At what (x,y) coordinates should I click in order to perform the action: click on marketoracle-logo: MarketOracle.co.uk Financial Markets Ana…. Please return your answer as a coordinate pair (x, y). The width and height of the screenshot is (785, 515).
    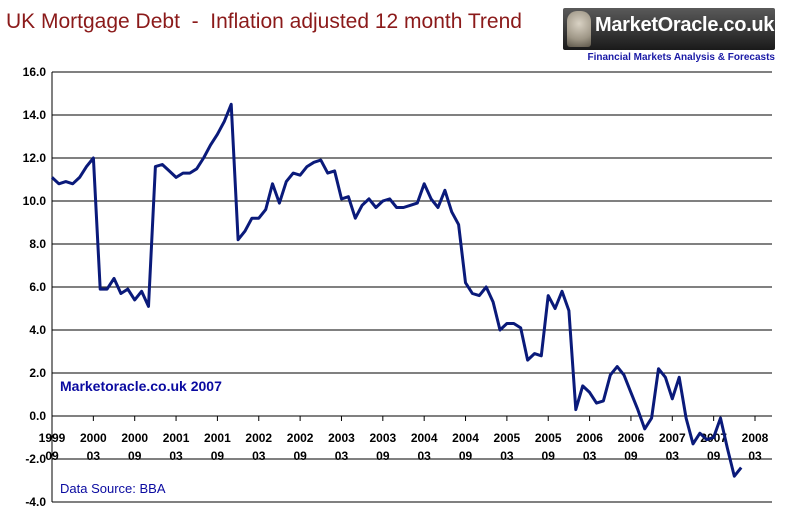
    Looking at the image, I should click on (669, 37).